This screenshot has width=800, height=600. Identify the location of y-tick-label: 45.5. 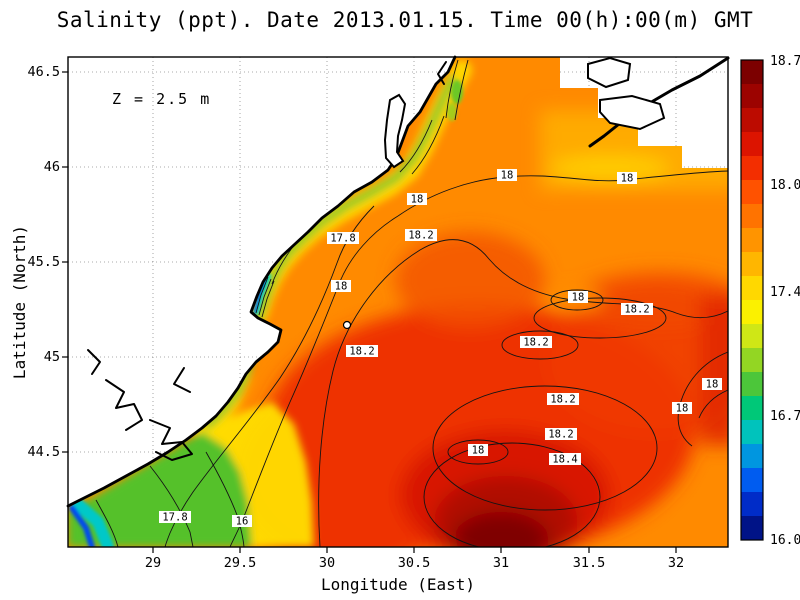
(43, 262).